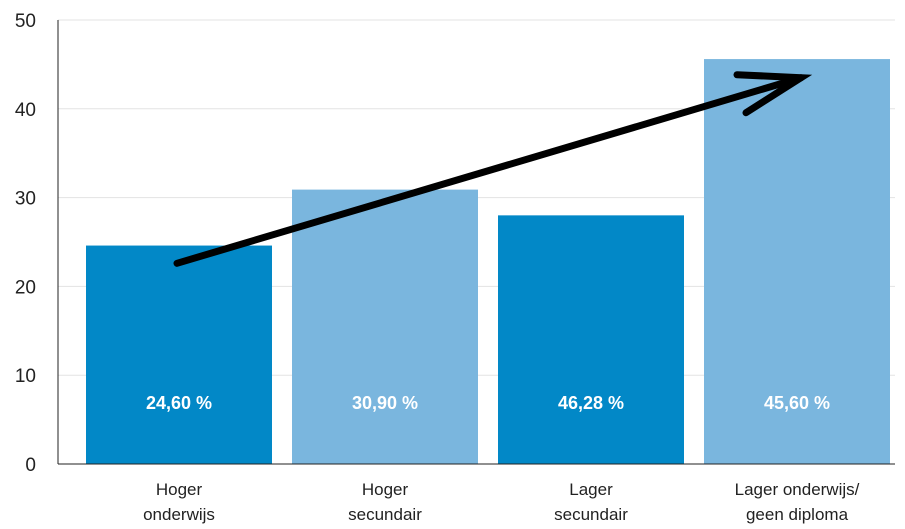  I want to click on y-tick-label: 40, so click(25, 110).